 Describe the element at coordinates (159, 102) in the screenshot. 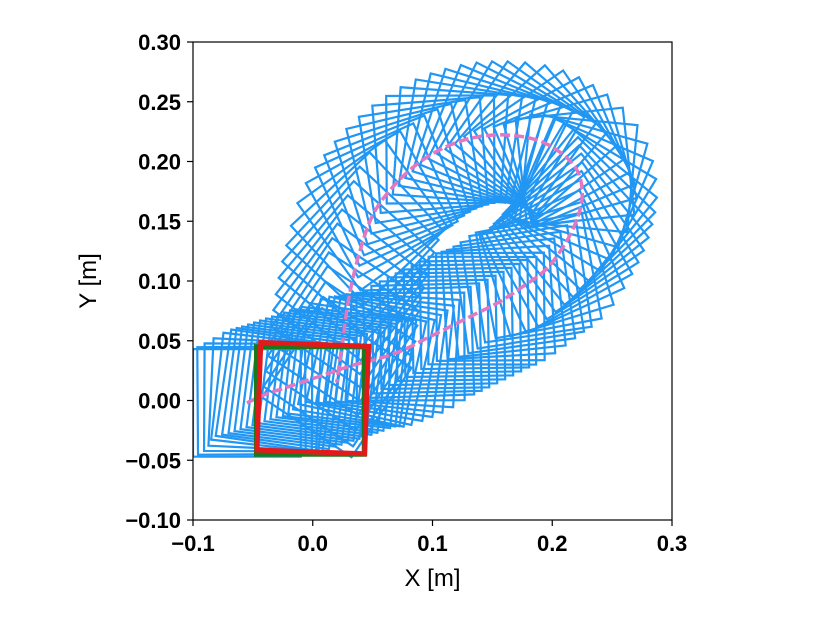

I see `y-tick-label: 0.25` at that location.